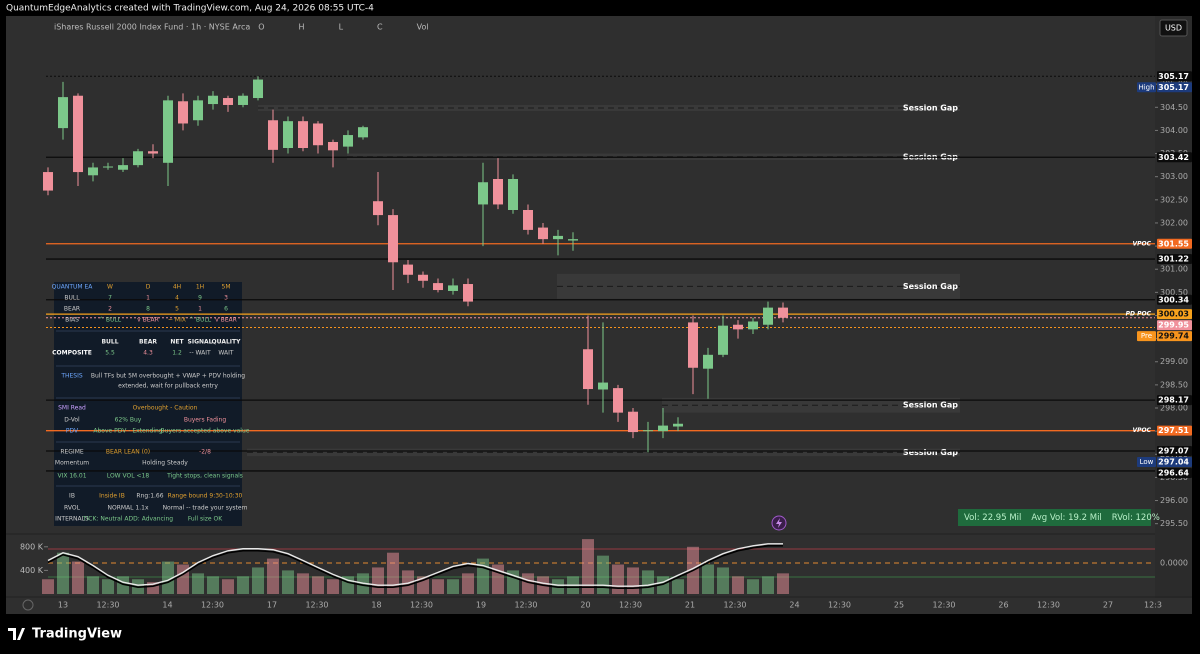 The width and height of the screenshot is (1200, 654). What do you see at coordinates (481, 605) in the screenshot?
I see `x-tick-label: 19` at bounding box center [481, 605].